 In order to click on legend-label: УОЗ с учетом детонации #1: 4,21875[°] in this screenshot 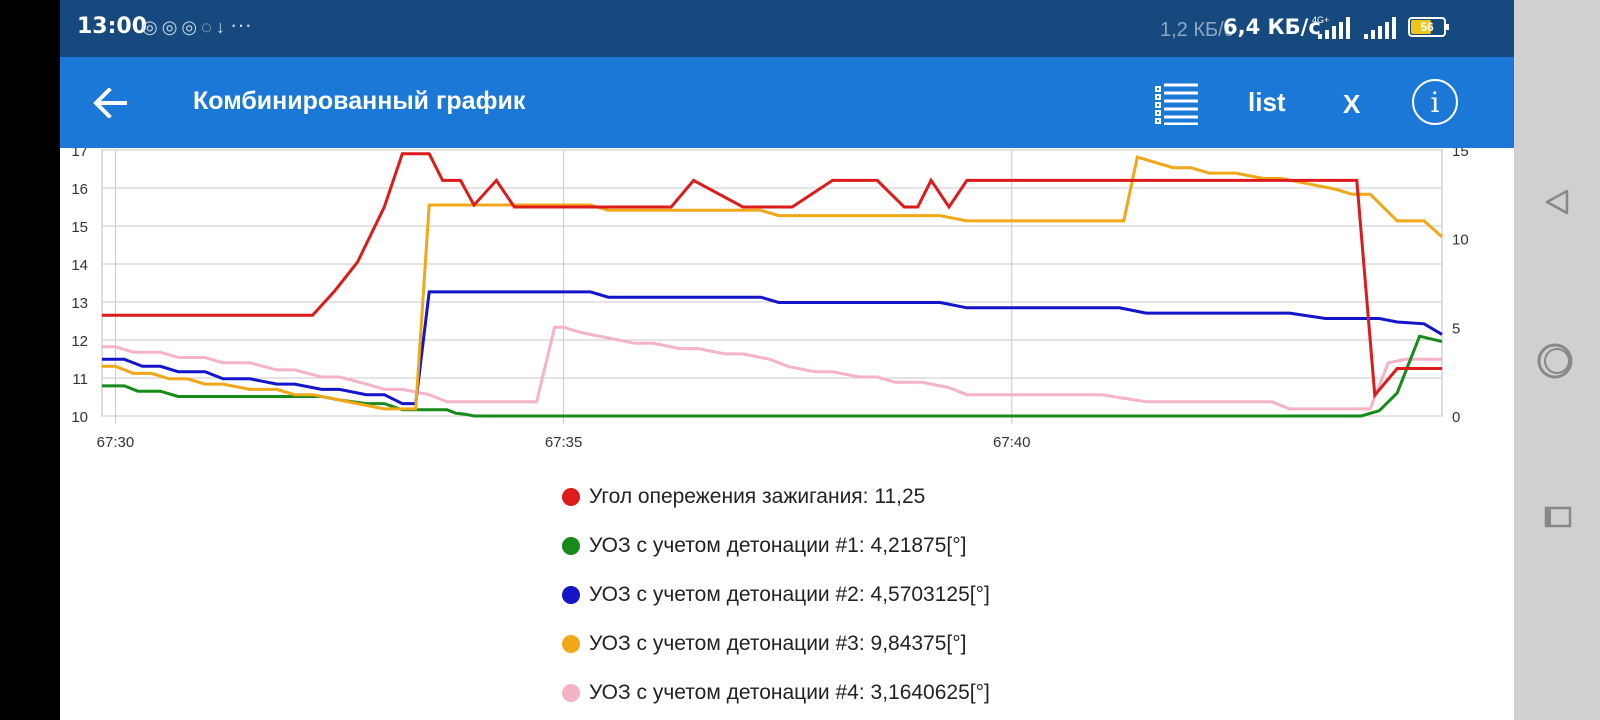, I will do `click(778, 545)`.